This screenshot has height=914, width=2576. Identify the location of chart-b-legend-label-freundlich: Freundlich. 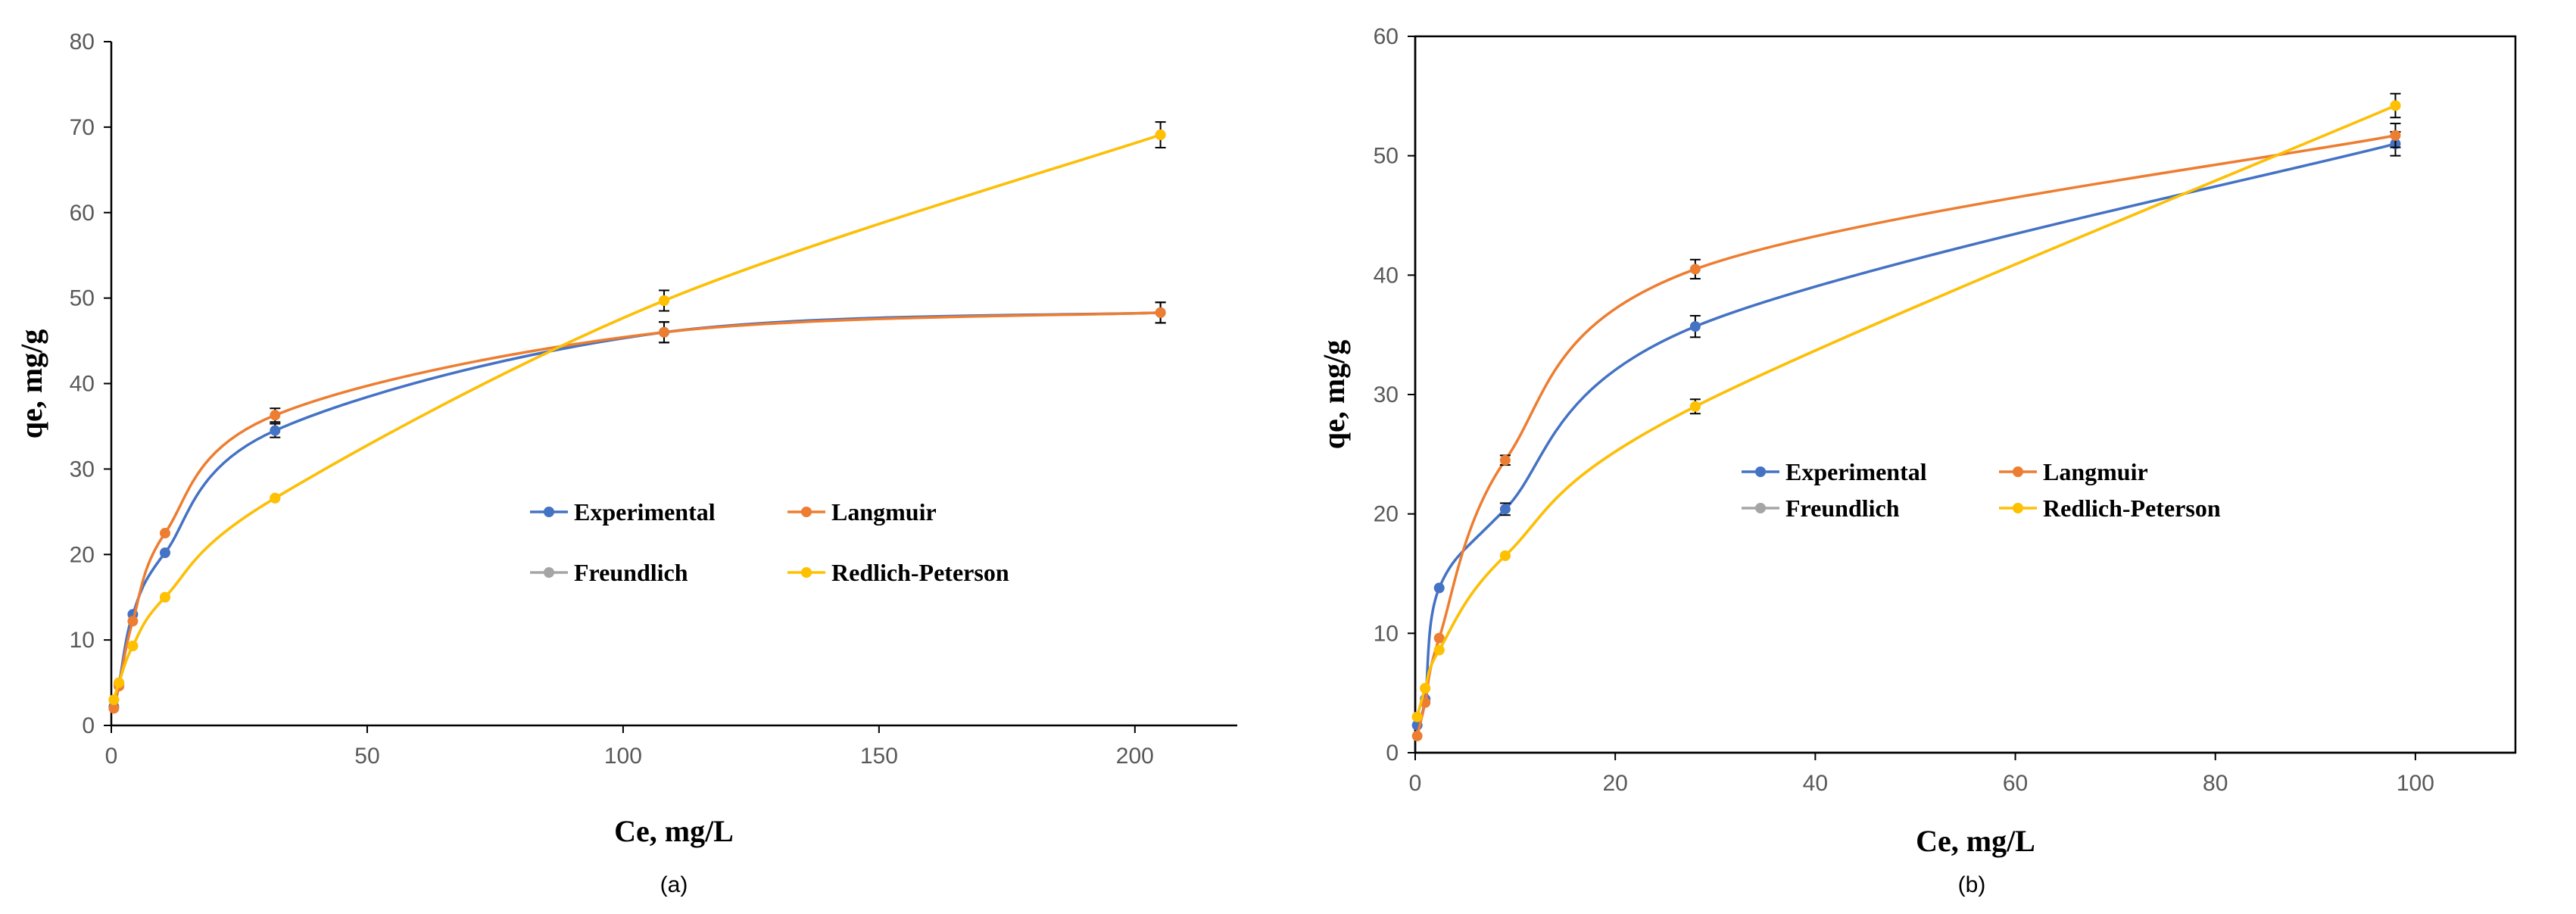
(1842, 508).